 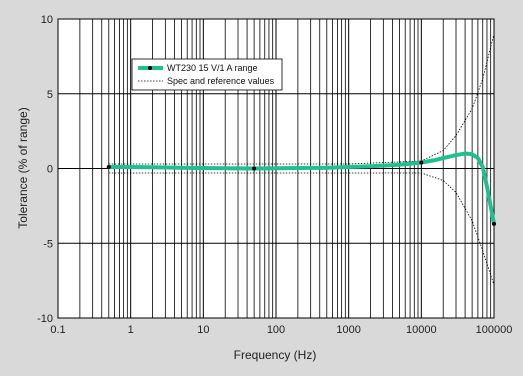 I want to click on y-tick-label: -5, so click(x=48, y=244).